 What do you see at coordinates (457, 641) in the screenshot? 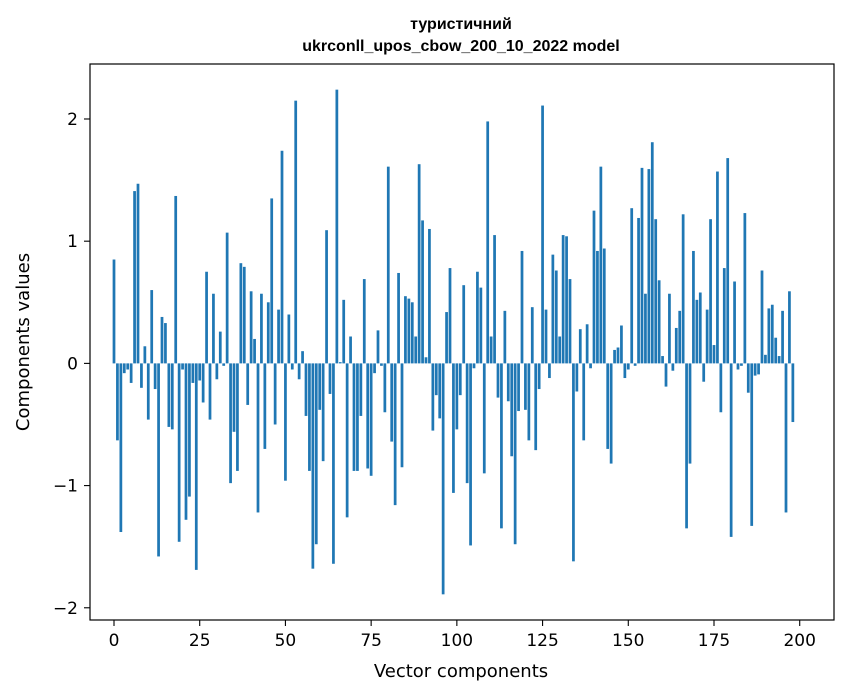
I see `x-tick-label: 100` at bounding box center [457, 641].